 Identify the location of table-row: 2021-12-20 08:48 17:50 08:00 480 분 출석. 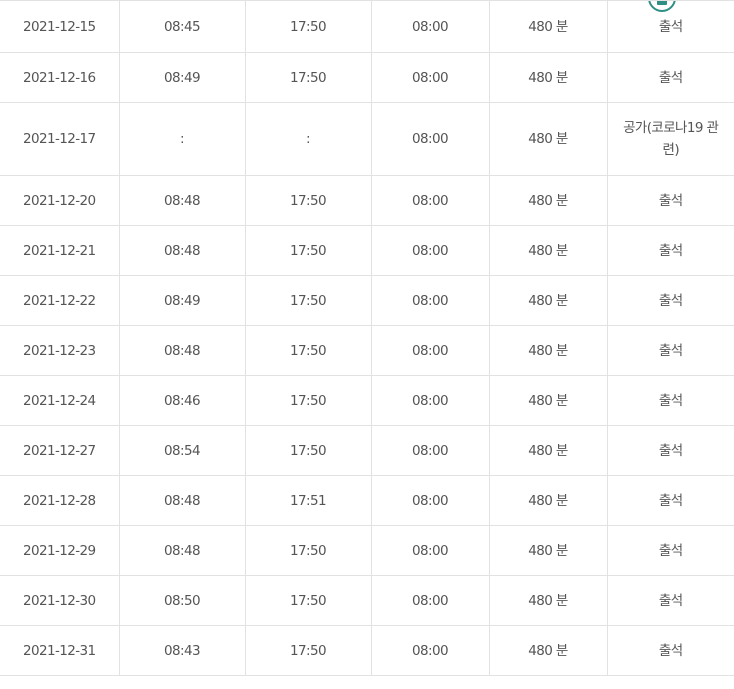
(367, 200).